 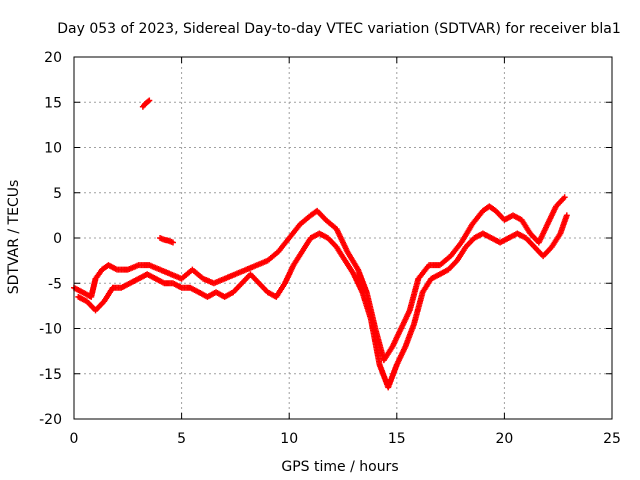 What do you see at coordinates (53, 103) in the screenshot?
I see `y-tick-label: 15` at bounding box center [53, 103].